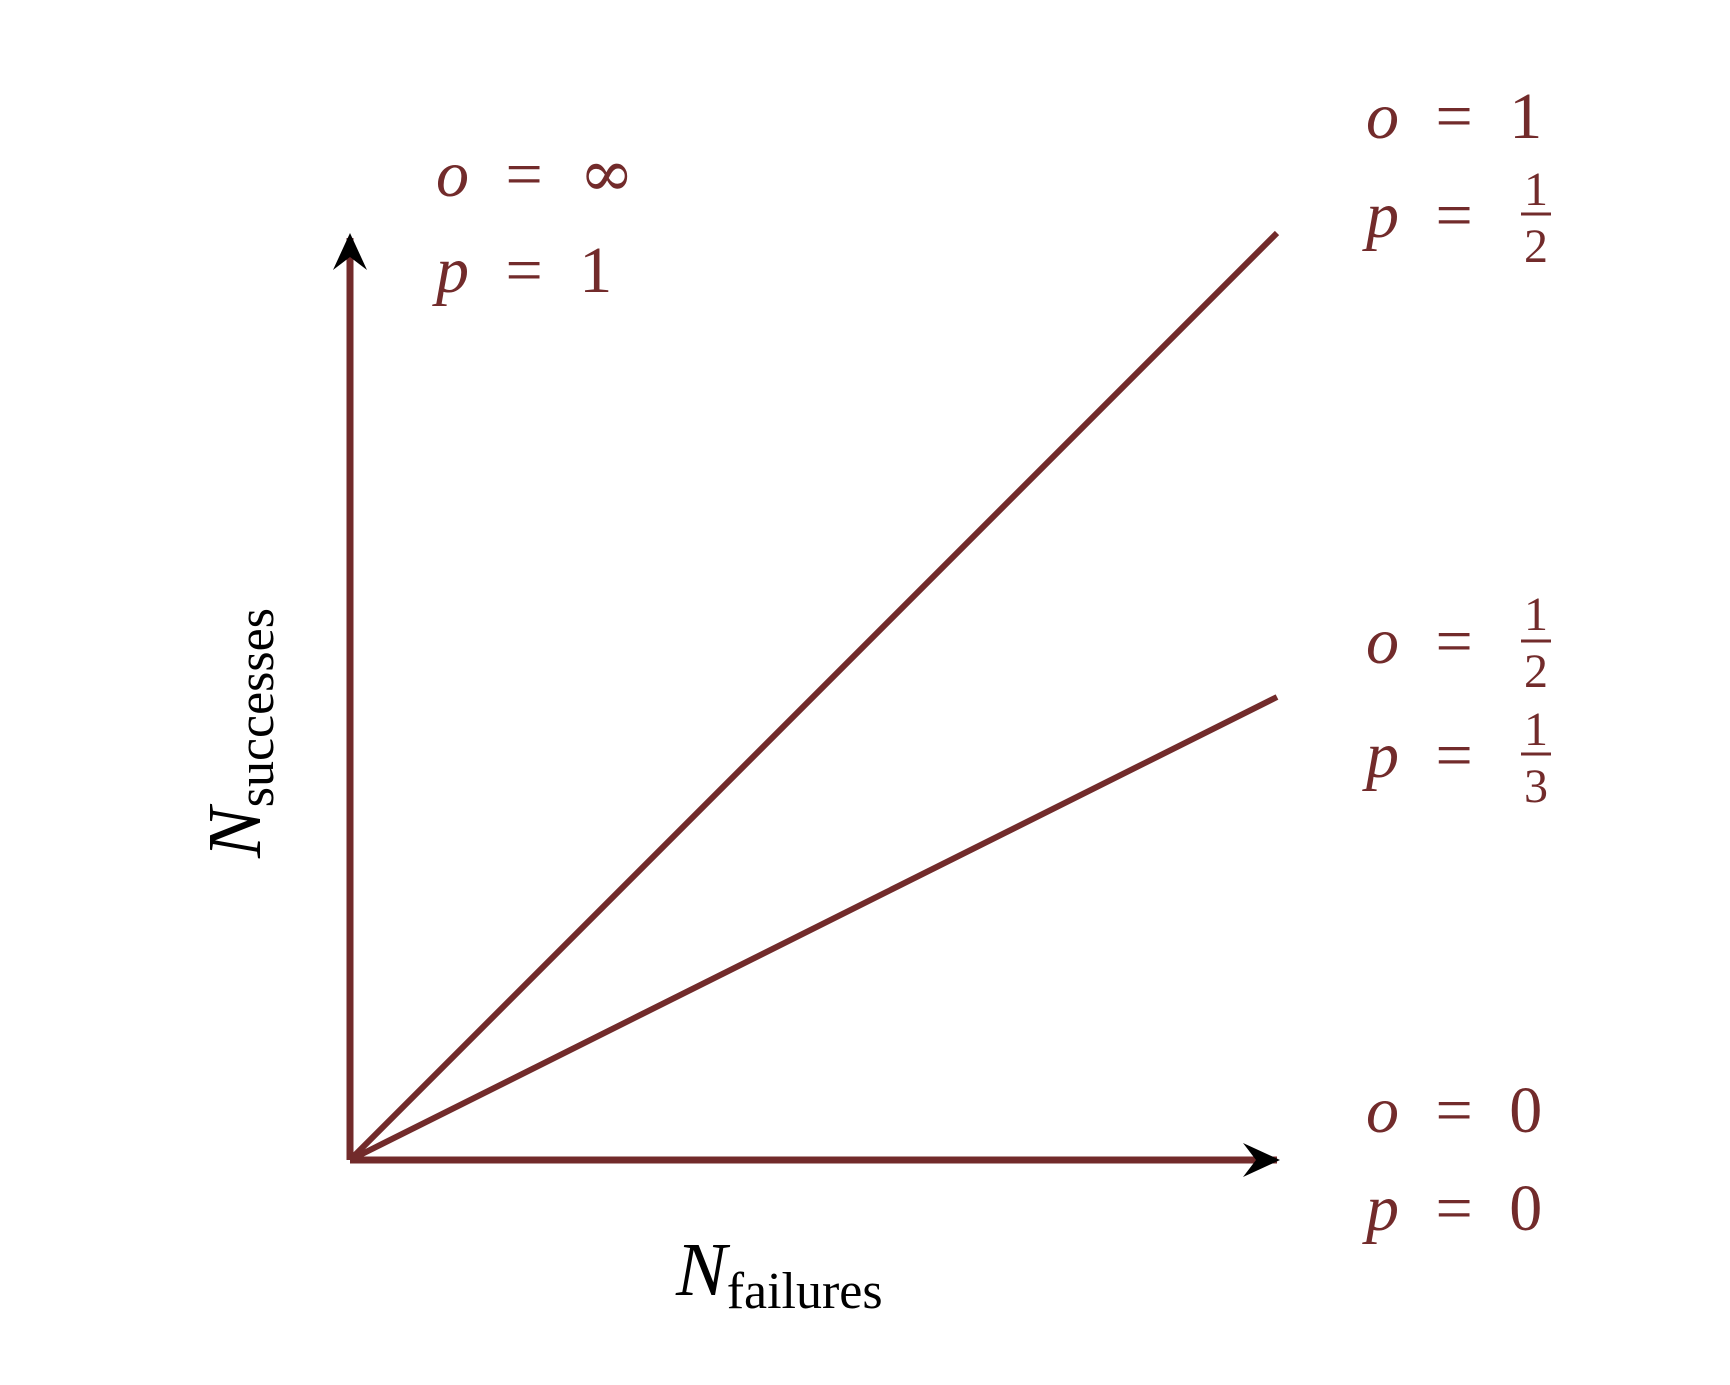 This screenshot has width=1730, height=1385. I want to click on prob-value: 1, so click(595, 270).